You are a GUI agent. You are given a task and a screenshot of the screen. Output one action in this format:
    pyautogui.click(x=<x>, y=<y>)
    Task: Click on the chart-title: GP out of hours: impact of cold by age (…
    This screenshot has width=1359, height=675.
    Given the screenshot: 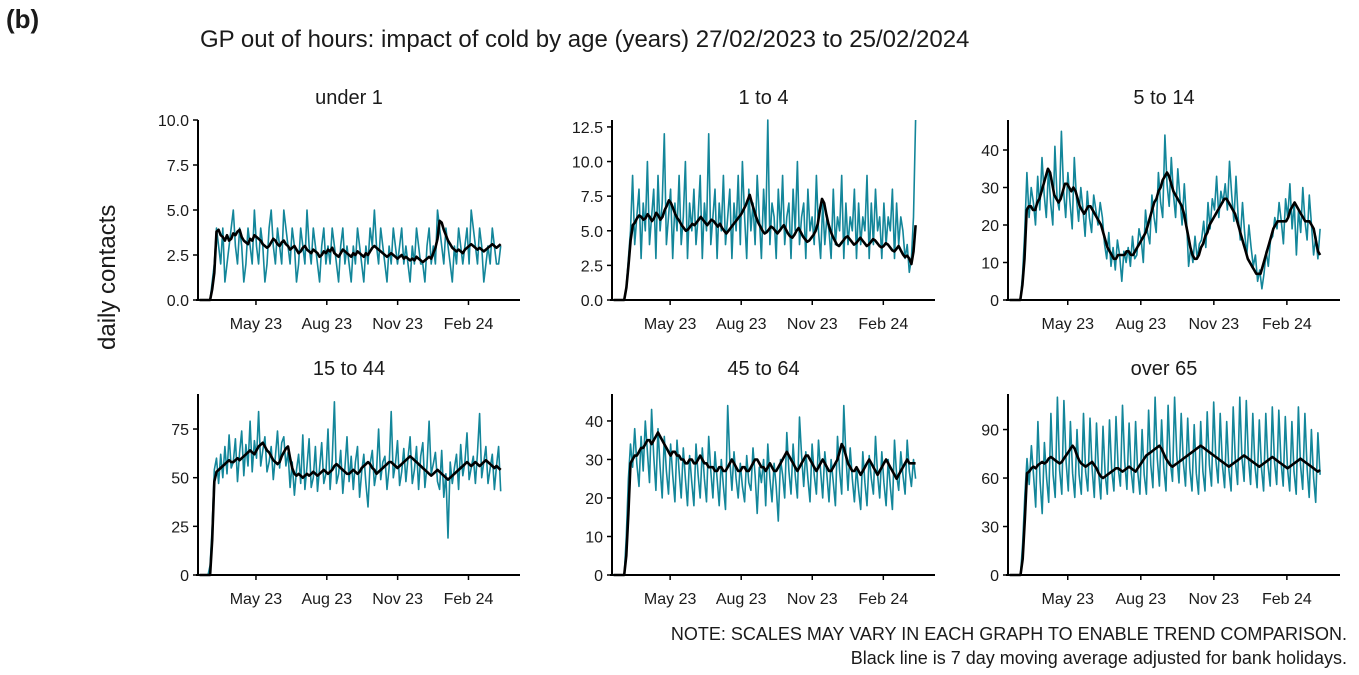 What is the action you would take?
    pyautogui.click(x=585, y=39)
    